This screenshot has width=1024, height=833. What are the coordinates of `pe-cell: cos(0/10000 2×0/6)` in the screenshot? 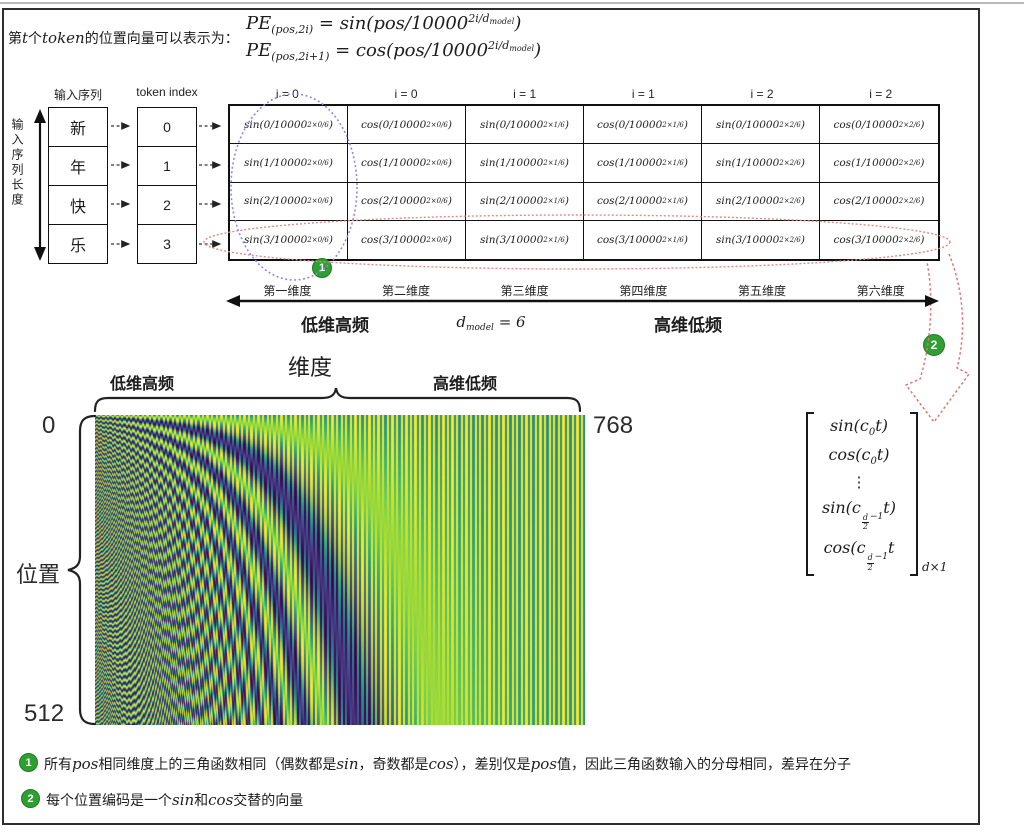 It's located at (407, 125).